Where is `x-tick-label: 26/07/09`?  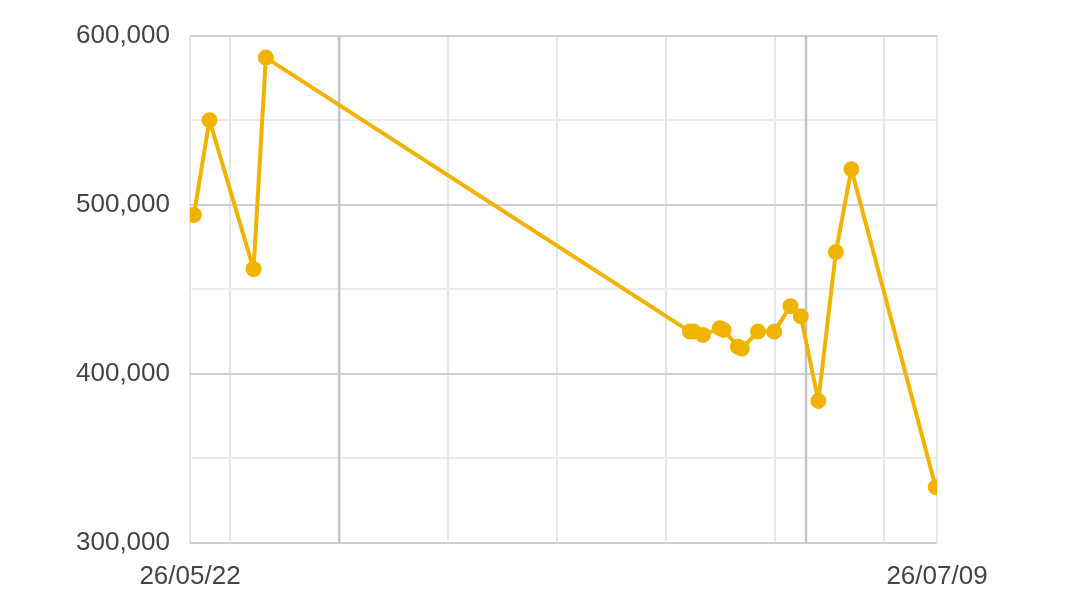 x-tick-label: 26/07/09 is located at coordinates (937, 574).